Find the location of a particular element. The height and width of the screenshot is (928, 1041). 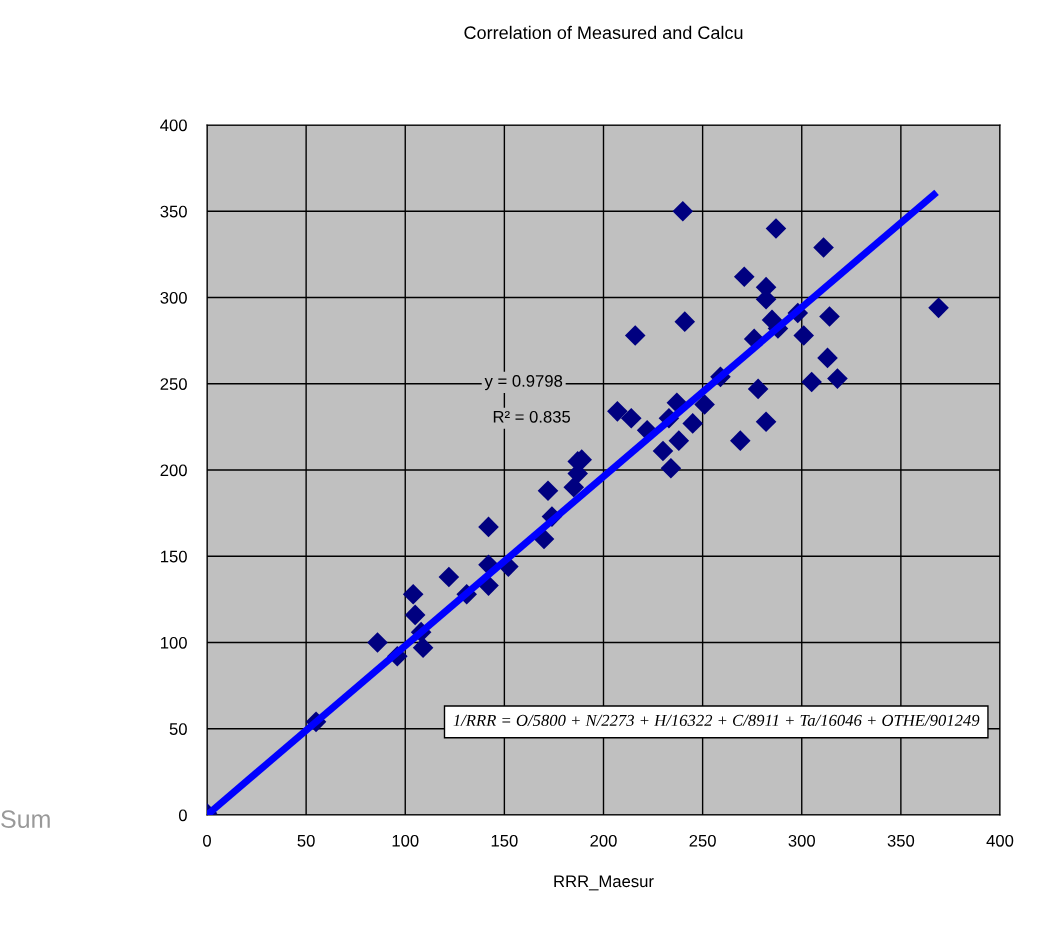

x-tick-label: 350 is located at coordinates (901, 840).